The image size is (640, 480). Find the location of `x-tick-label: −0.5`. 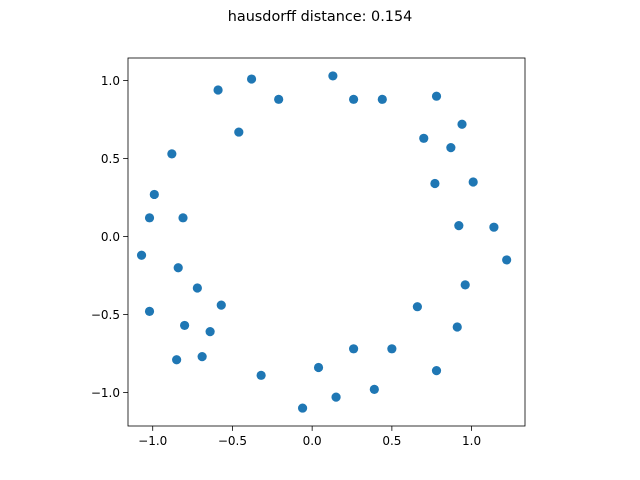

x-tick-label: −0.5 is located at coordinates (232, 441).